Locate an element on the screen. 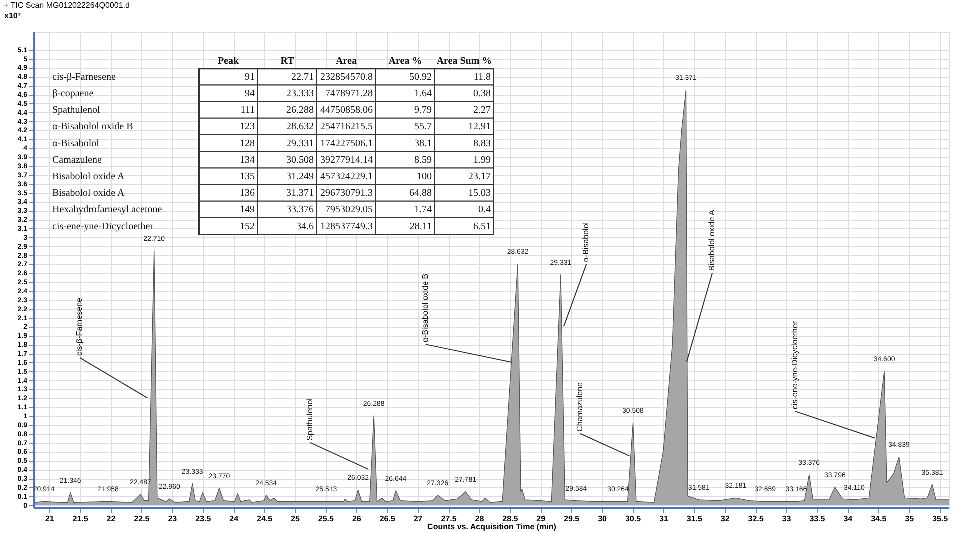 The height and width of the screenshot is (533, 954). y-tick-label: Spathulenol is located at coordinates (76, 110).